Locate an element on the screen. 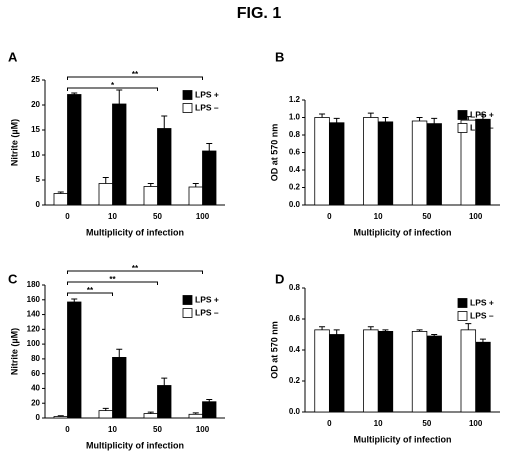  y-tick-label: 25 is located at coordinates (35, 79).